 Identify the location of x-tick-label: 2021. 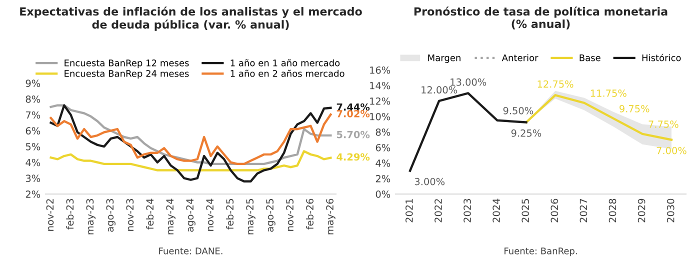
(409, 210).